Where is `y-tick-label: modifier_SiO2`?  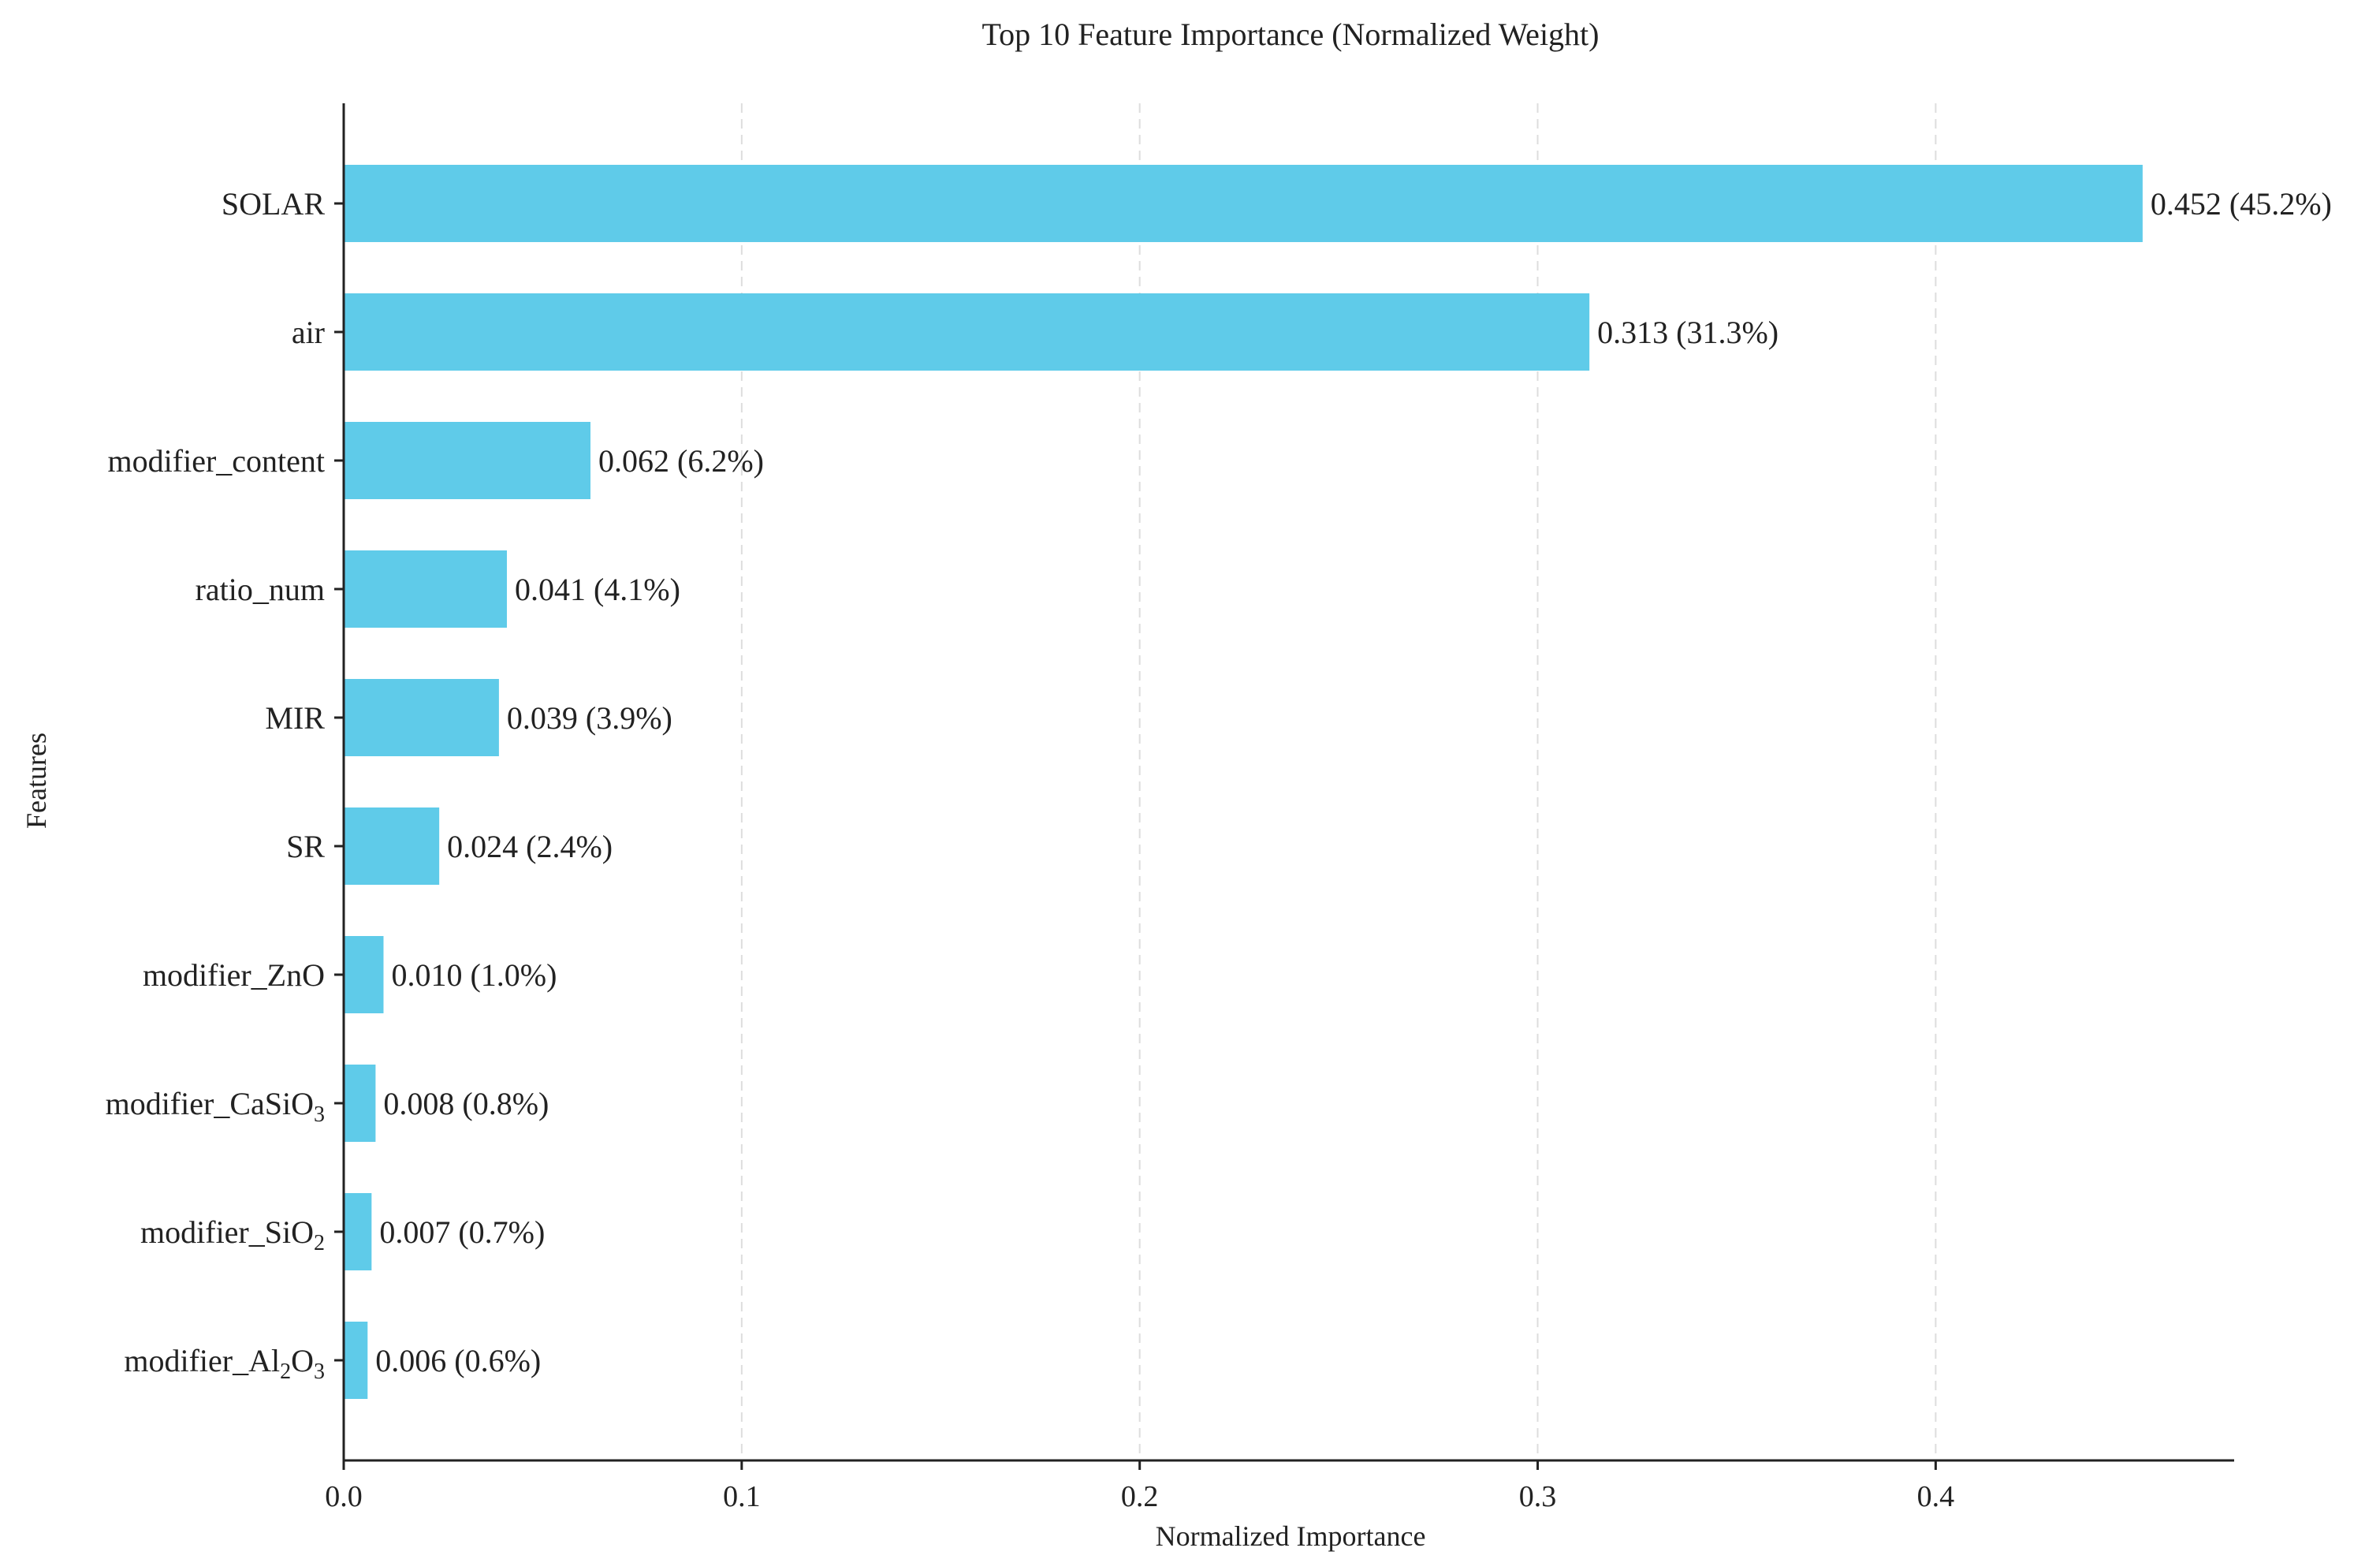
y-tick-label: modifier_SiO2 is located at coordinates (232, 1234).